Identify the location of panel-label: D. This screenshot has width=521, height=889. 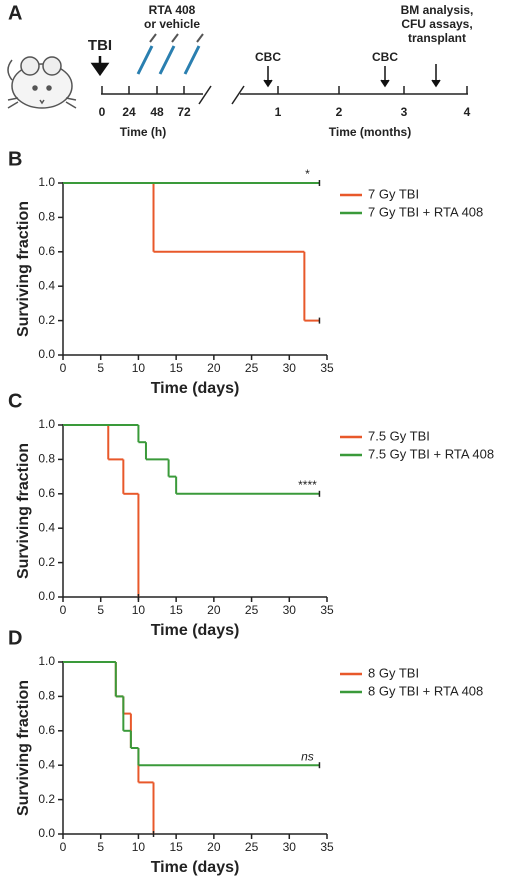
(15, 638).